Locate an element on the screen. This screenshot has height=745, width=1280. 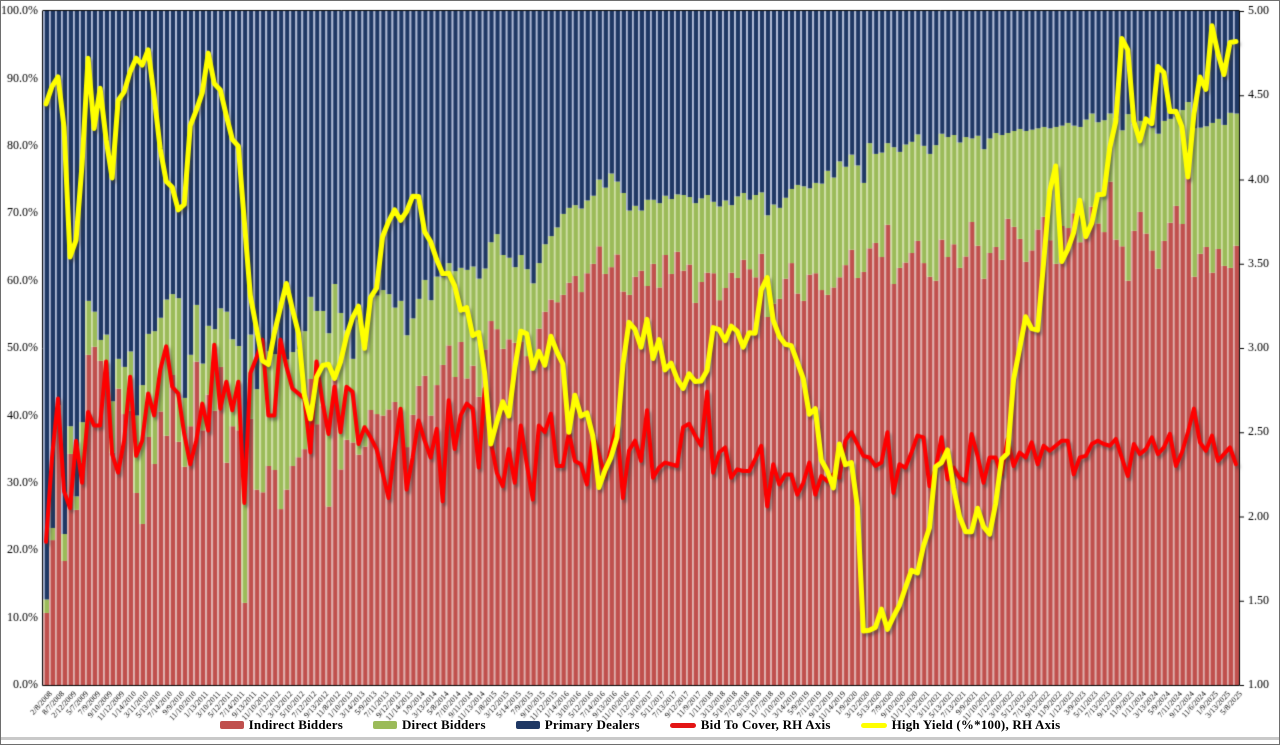
chart-frame-shadow is located at coordinates (640, 738).